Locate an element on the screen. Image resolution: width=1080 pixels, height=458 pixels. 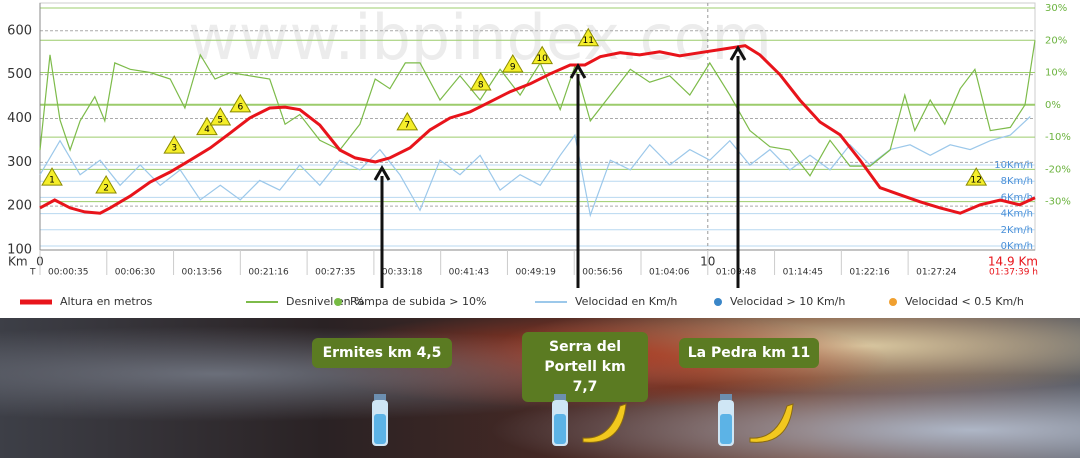
annotation: La Pedra km 11 is located at coordinates (749, 353).